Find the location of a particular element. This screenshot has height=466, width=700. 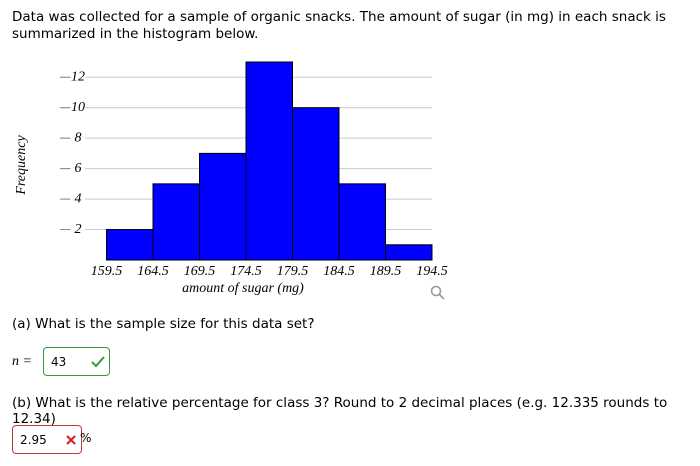

error-icon is located at coordinates (71, 440).